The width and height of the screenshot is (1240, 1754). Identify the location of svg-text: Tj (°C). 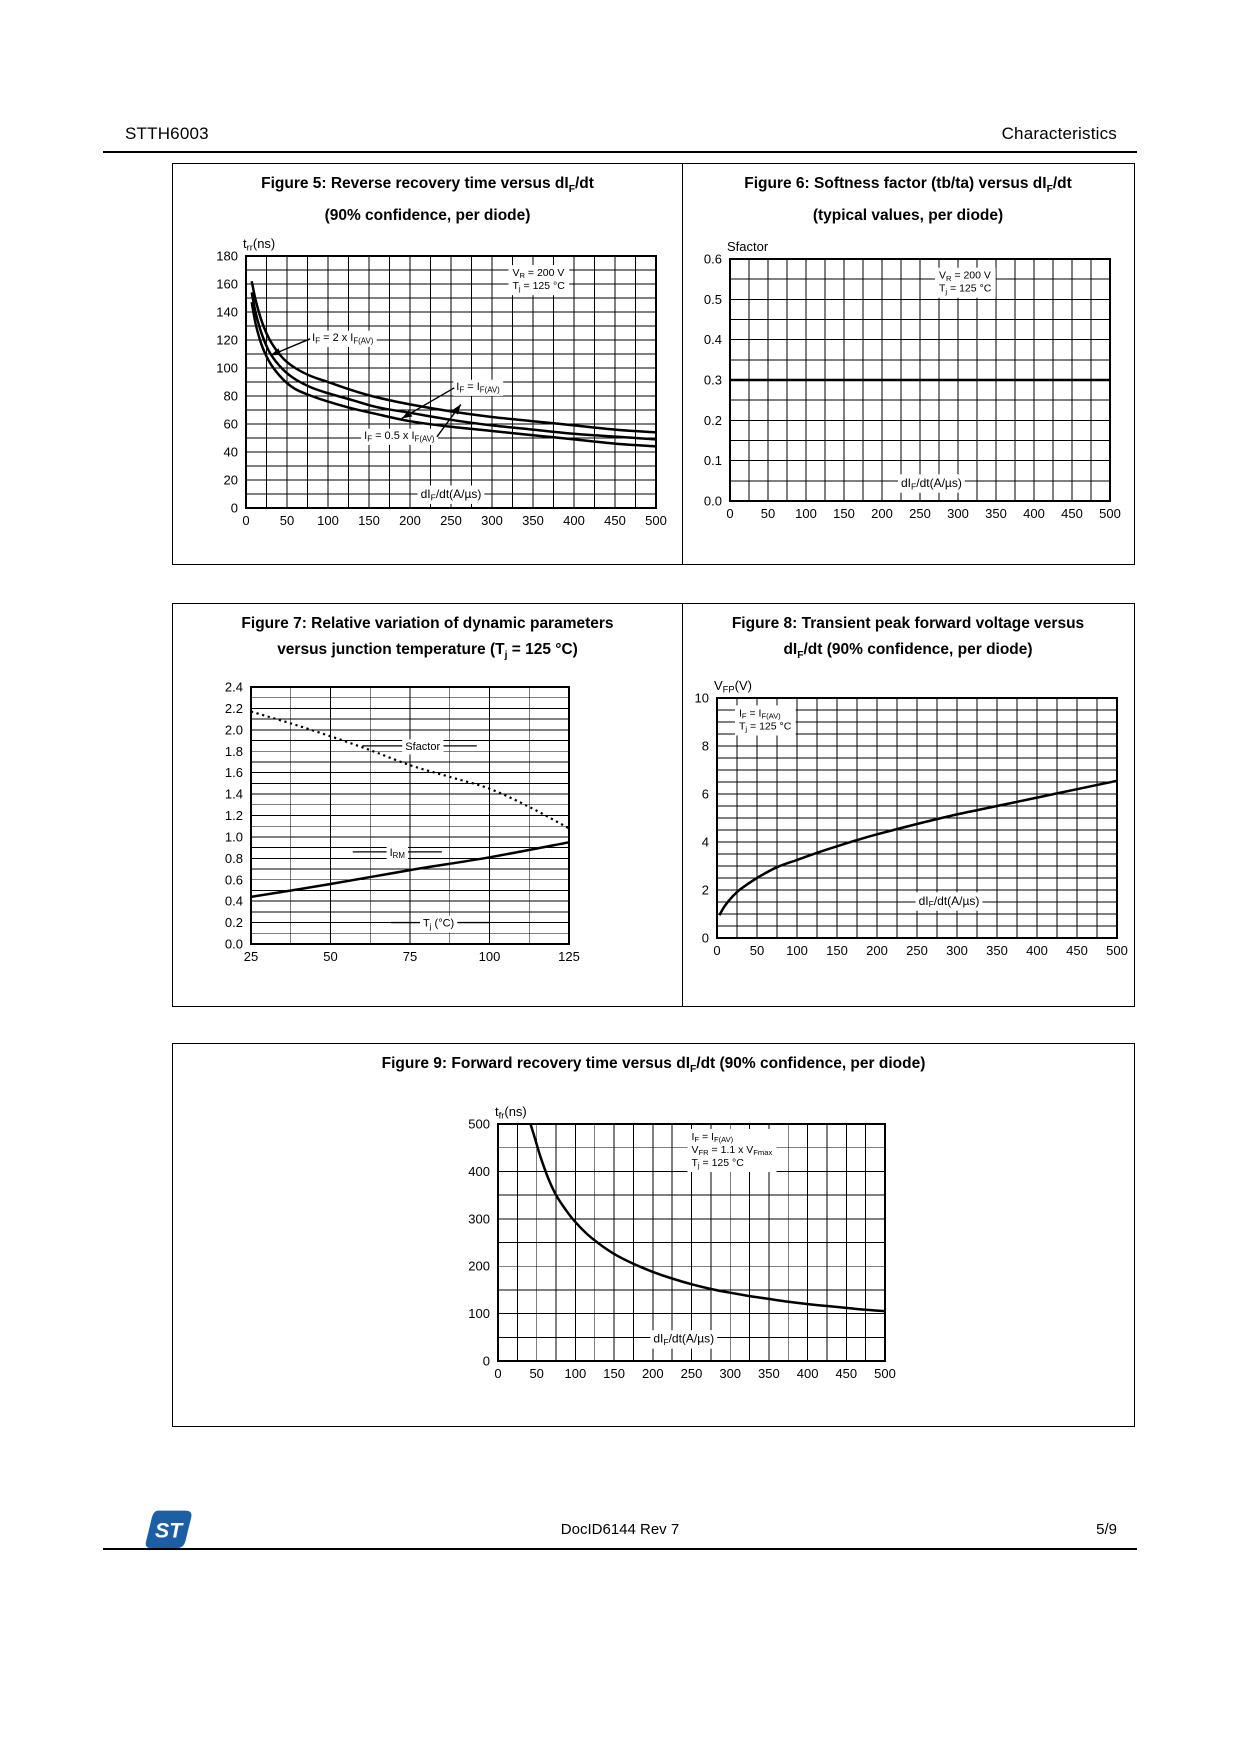
(438, 924).